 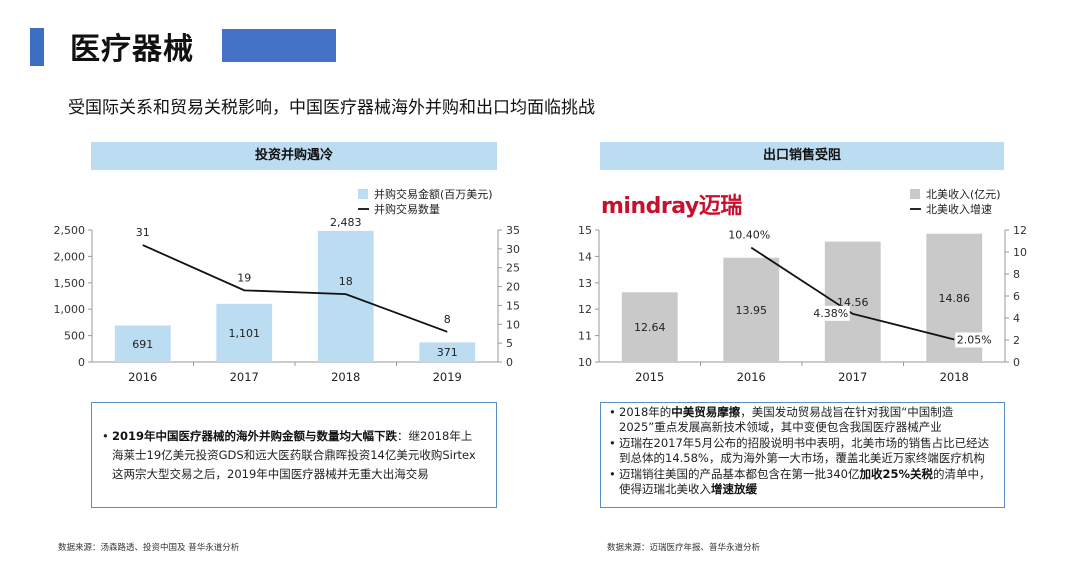 I want to click on left-axis-tick-label: 13, so click(x=585, y=283).